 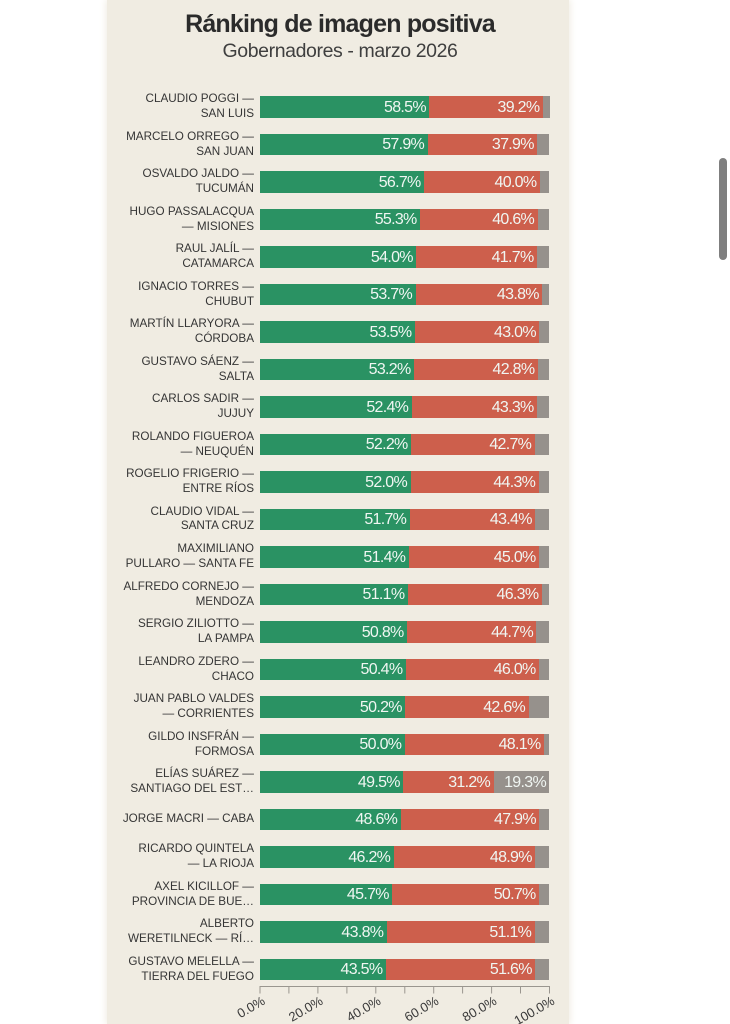 I want to click on svg-text: 40.0%, so click(x=364, y=1008).